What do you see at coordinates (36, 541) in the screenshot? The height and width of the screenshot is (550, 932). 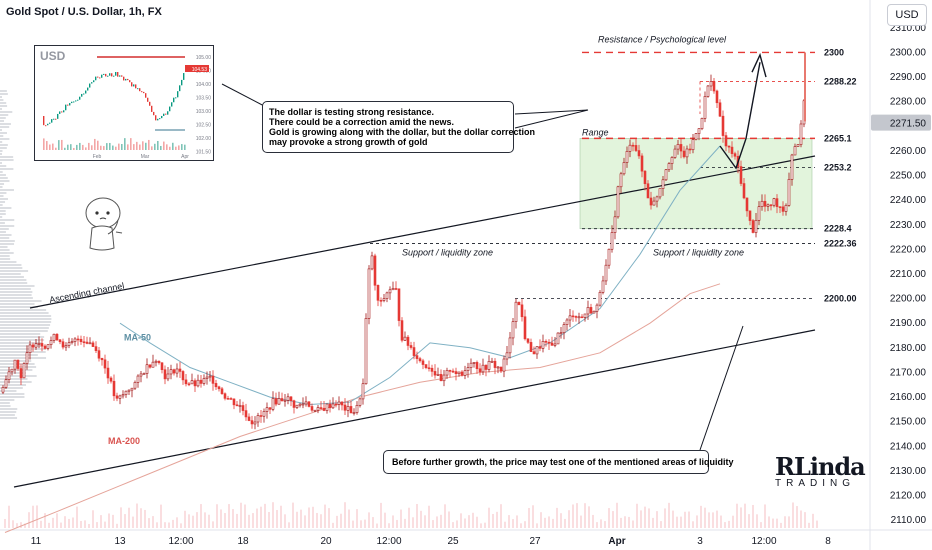 I see `x-tick-label: 11` at bounding box center [36, 541].